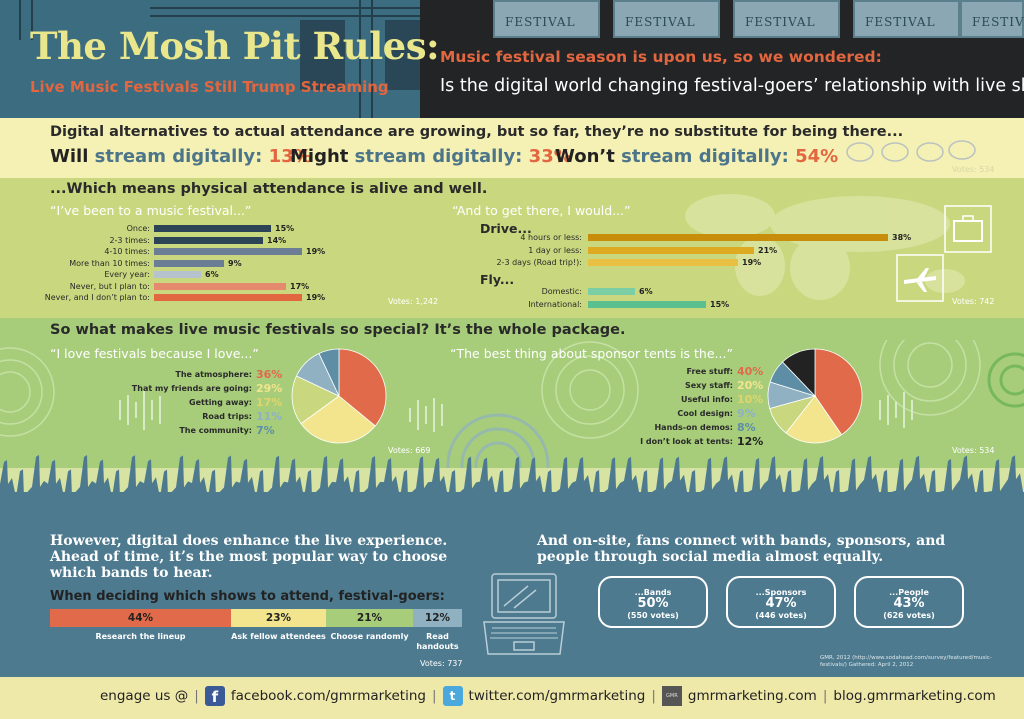  What do you see at coordinates (191, 388) in the screenshot?
I see `pie-label: That my friends are going:` at bounding box center [191, 388].